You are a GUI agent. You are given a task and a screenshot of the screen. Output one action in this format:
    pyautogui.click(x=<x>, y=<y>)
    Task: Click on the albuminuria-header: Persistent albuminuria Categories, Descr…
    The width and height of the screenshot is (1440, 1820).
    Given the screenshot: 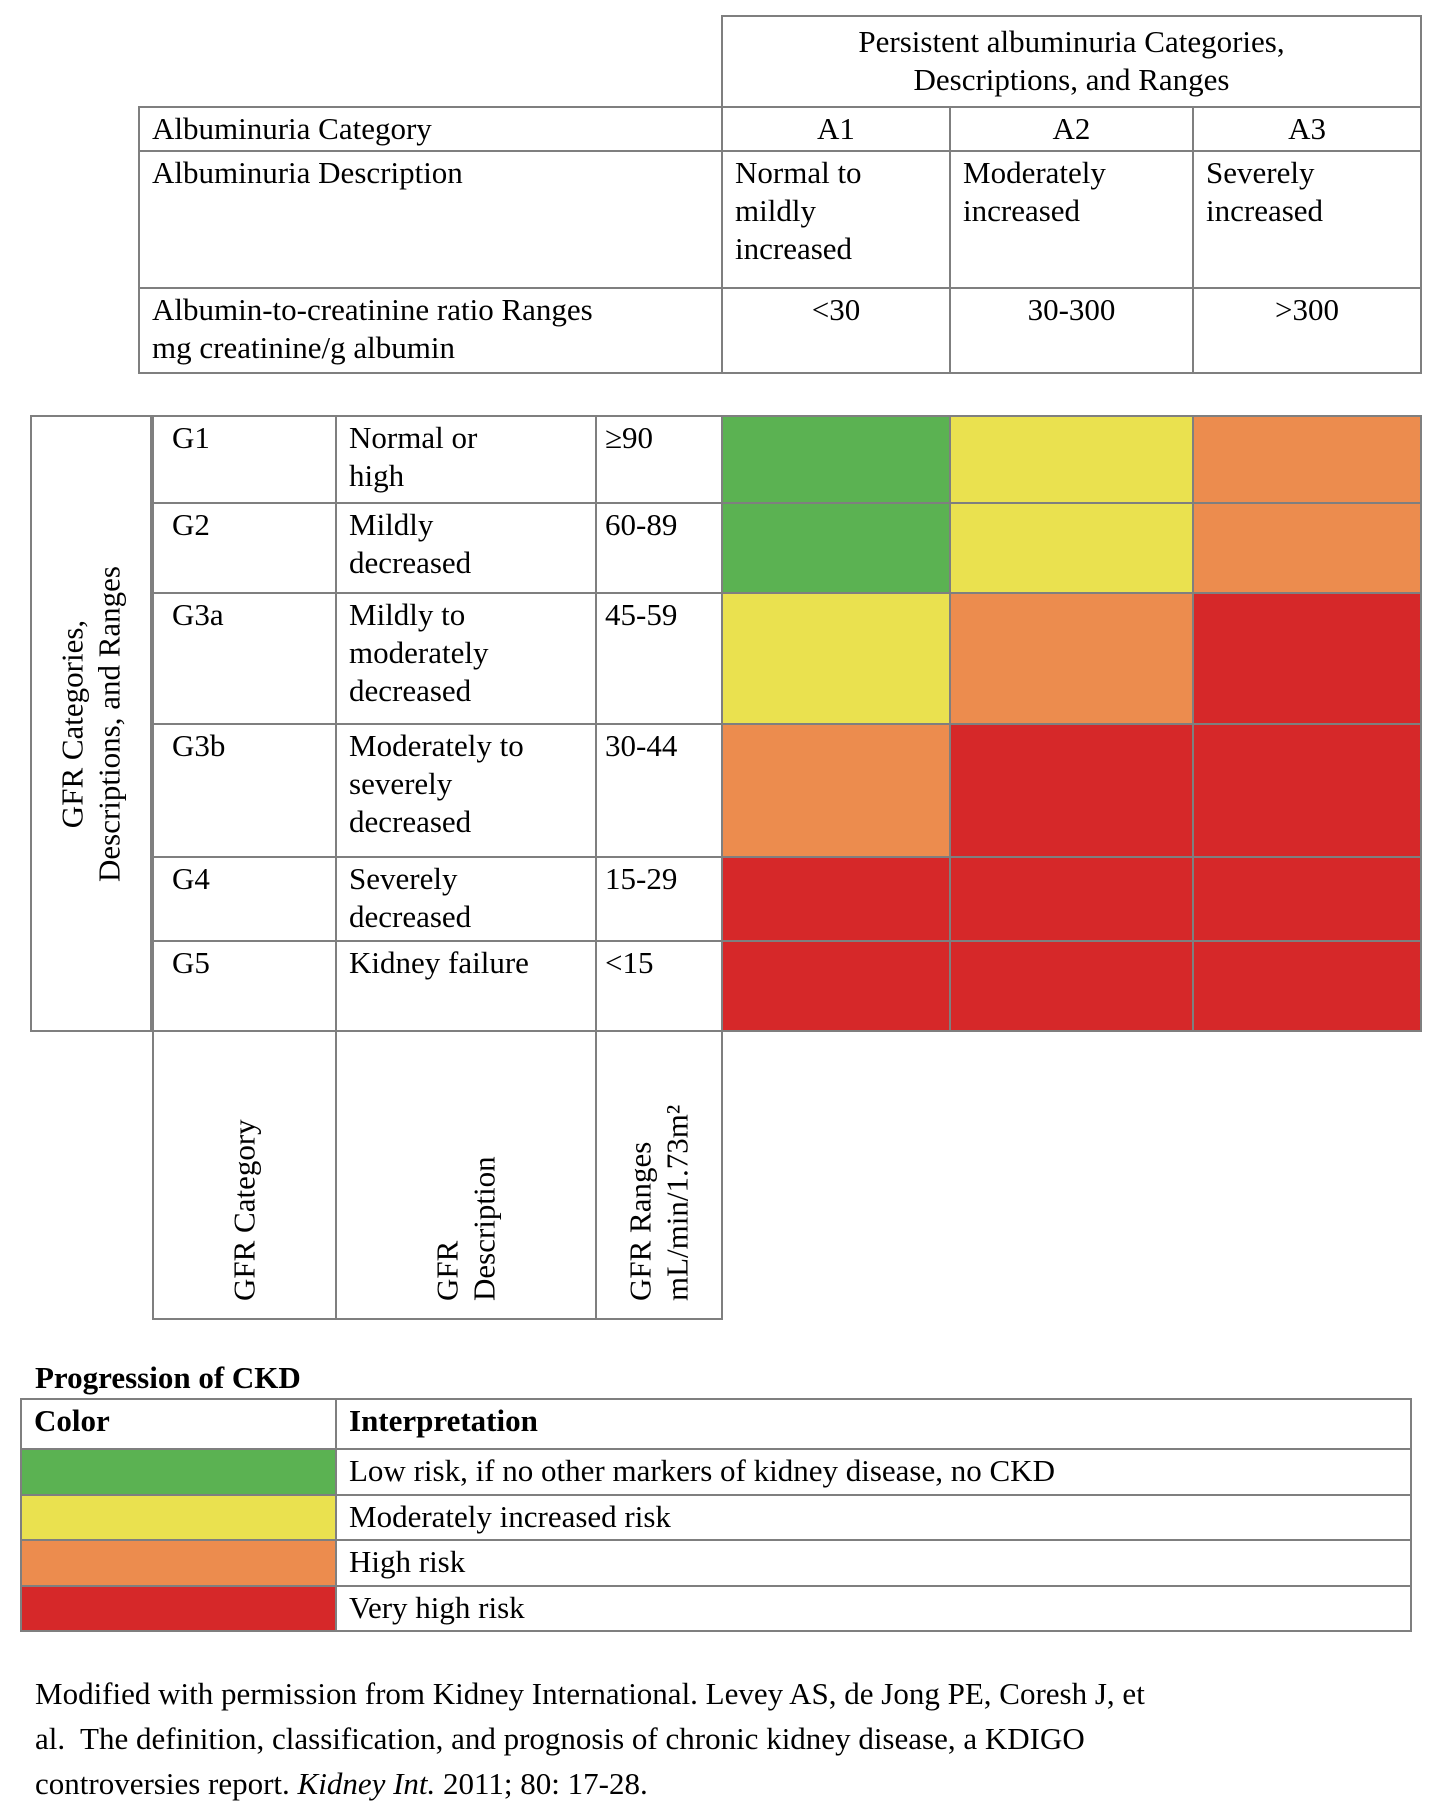 What is the action you would take?
    pyautogui.click(x=1071, y=61)
    